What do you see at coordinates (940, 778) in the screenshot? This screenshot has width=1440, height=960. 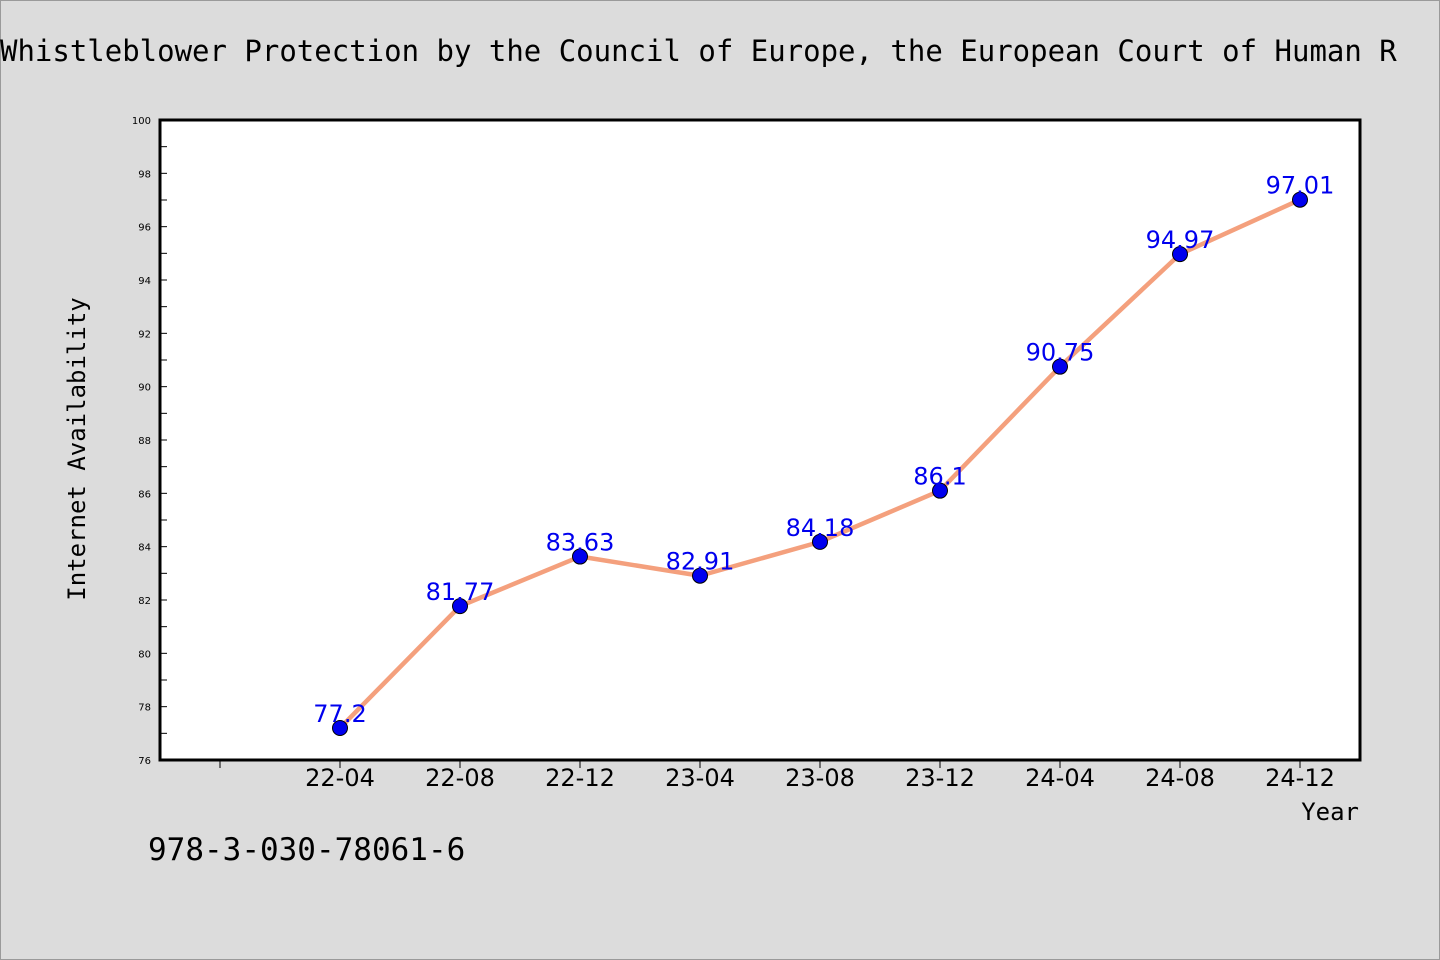 I see `x-tick-label: 23-12` at bounding box center [940, 778].